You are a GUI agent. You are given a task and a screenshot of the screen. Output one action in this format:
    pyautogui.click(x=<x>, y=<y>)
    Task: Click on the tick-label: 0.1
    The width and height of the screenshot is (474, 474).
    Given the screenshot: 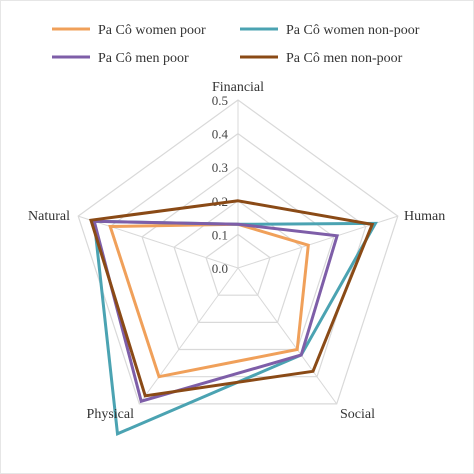 What is the action you would take?
    pyautogui.click(x=220, y=234)
    